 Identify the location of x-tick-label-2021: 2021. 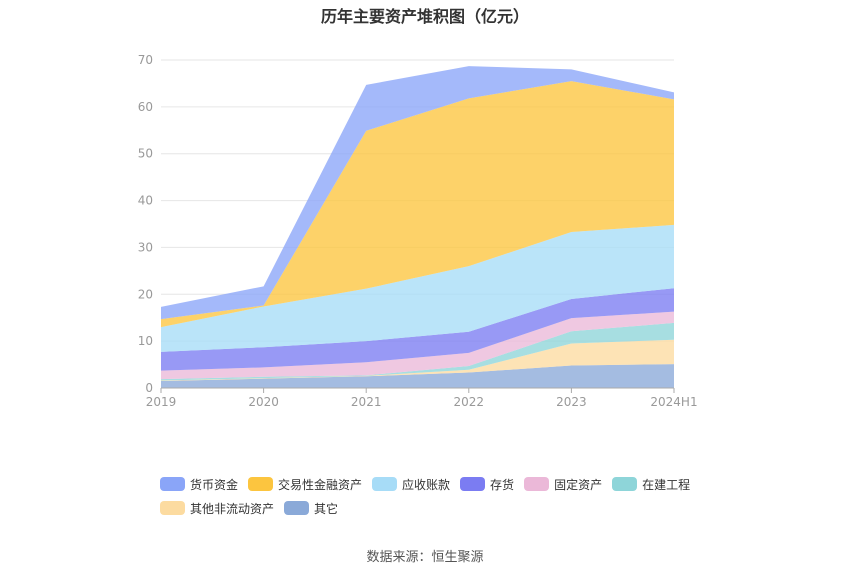
(366, 402).